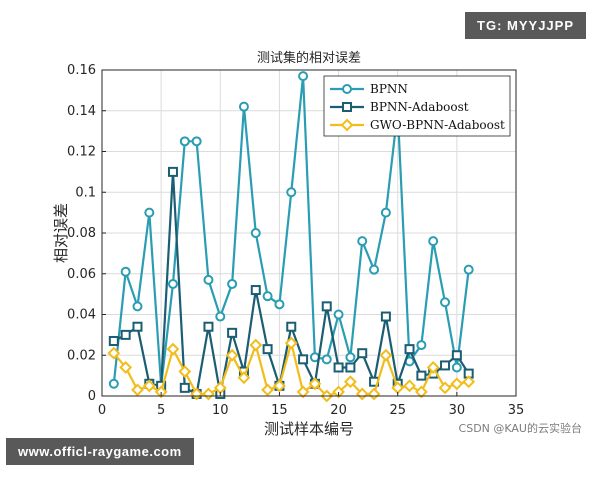  I want to click on y-tick-label: 0.06, so click(81, 274).